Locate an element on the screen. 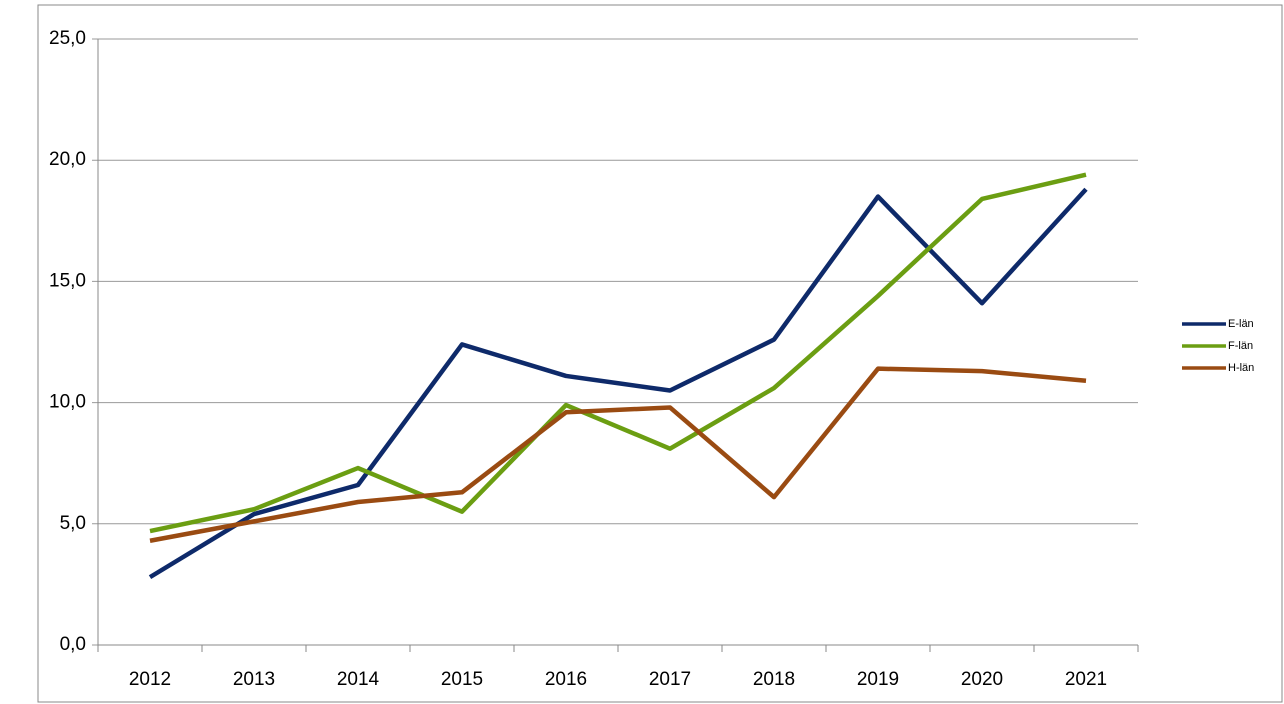  x-tick-label: 2020 is located at coordinates (982, 679).